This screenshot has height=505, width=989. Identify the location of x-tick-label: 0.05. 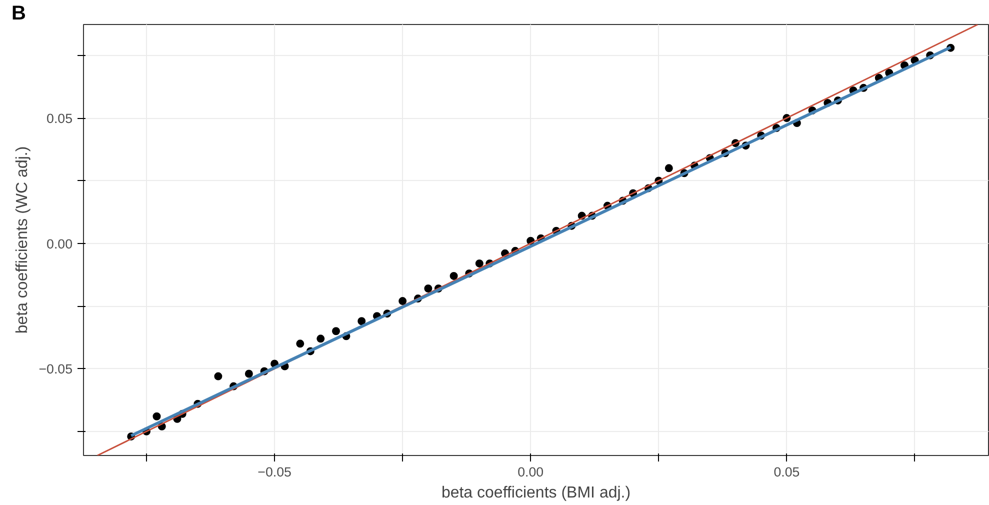
(787, 472).